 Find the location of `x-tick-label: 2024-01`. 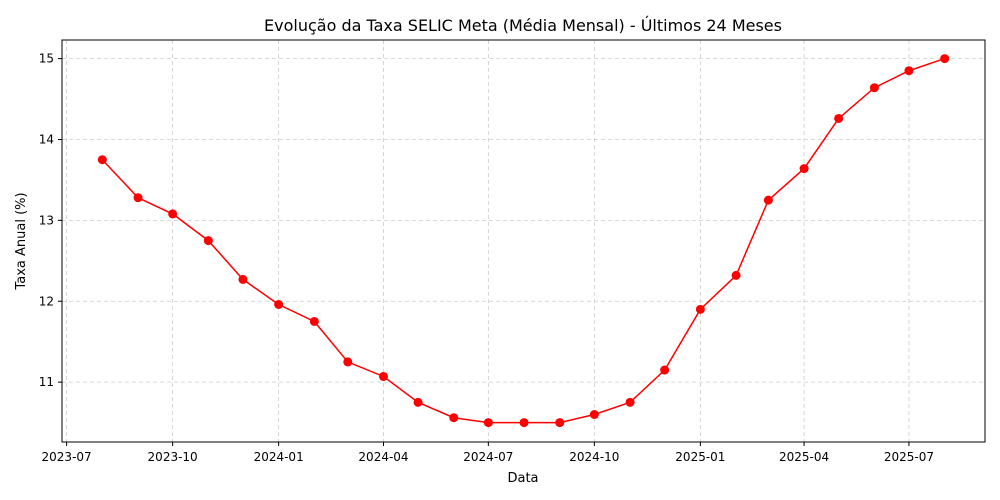

x-tick-label: 2024-01 is located at coordinates (279, 457).